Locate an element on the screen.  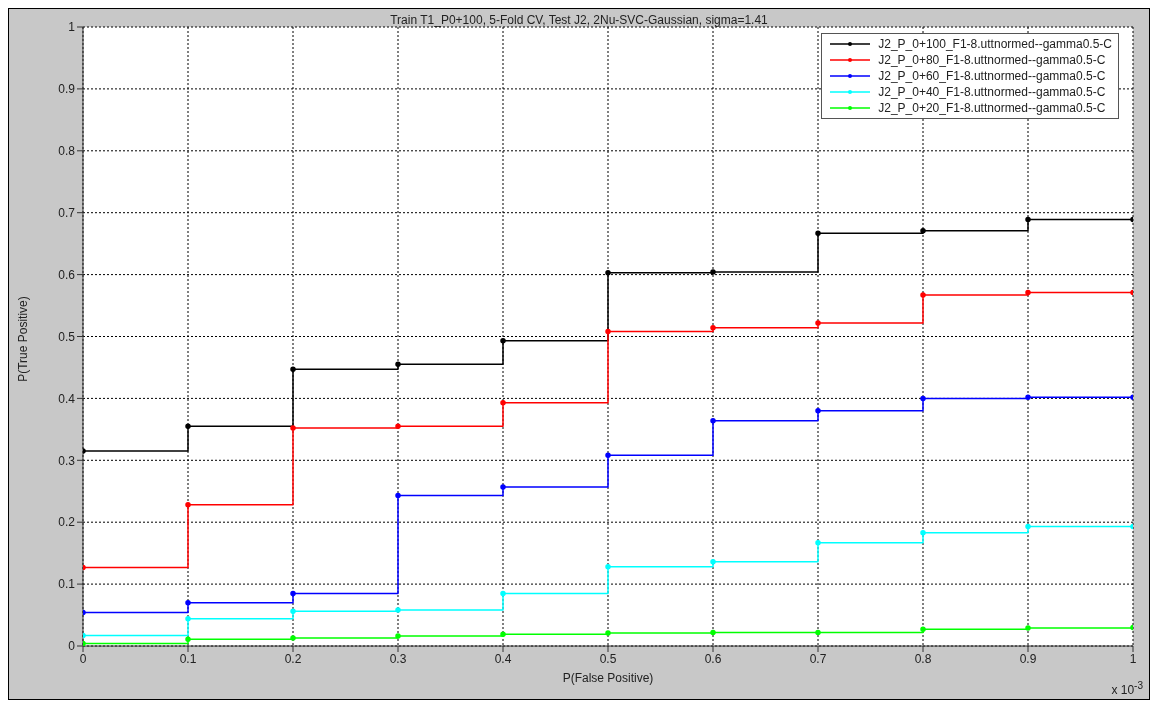
y-tick-label: 0 is located at coordinates (72, 646).